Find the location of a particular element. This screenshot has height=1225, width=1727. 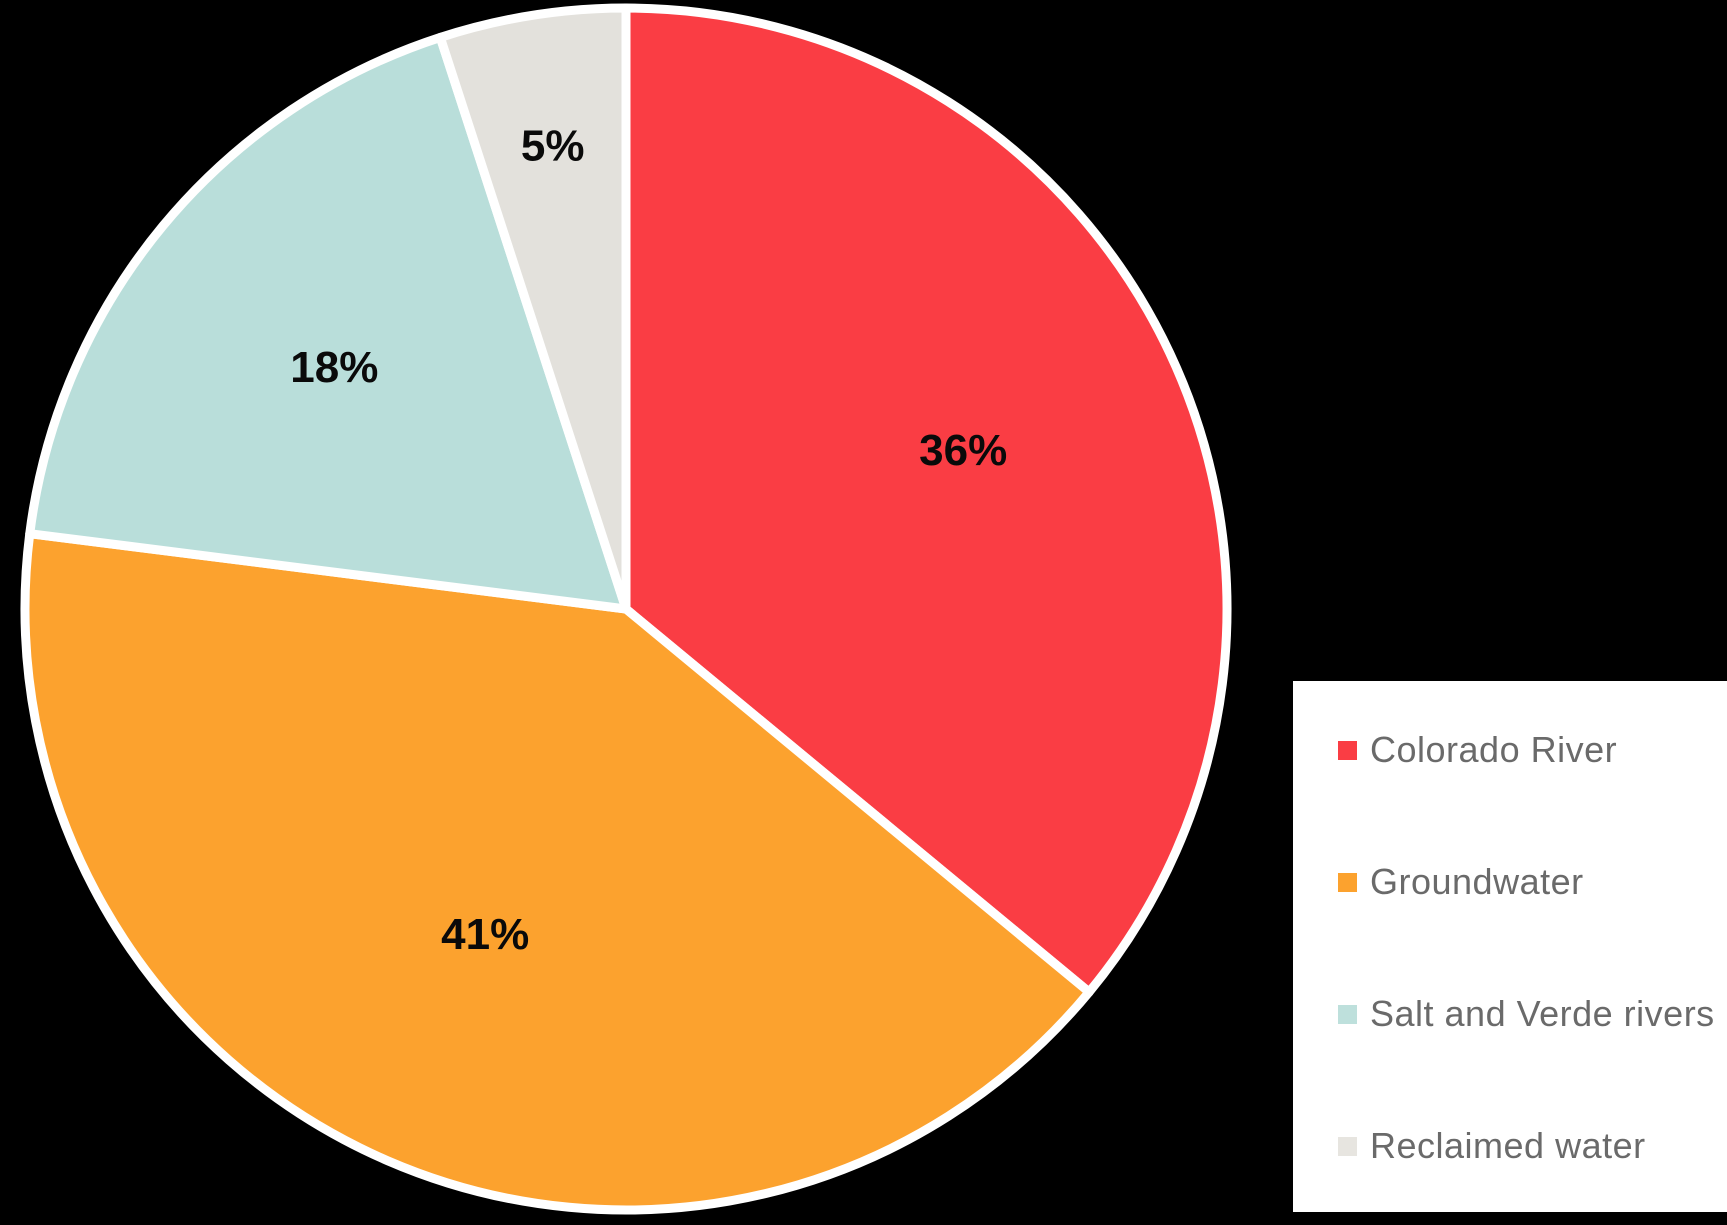

legend-item-label: Colorado River is located at coordinates (1494, 749).